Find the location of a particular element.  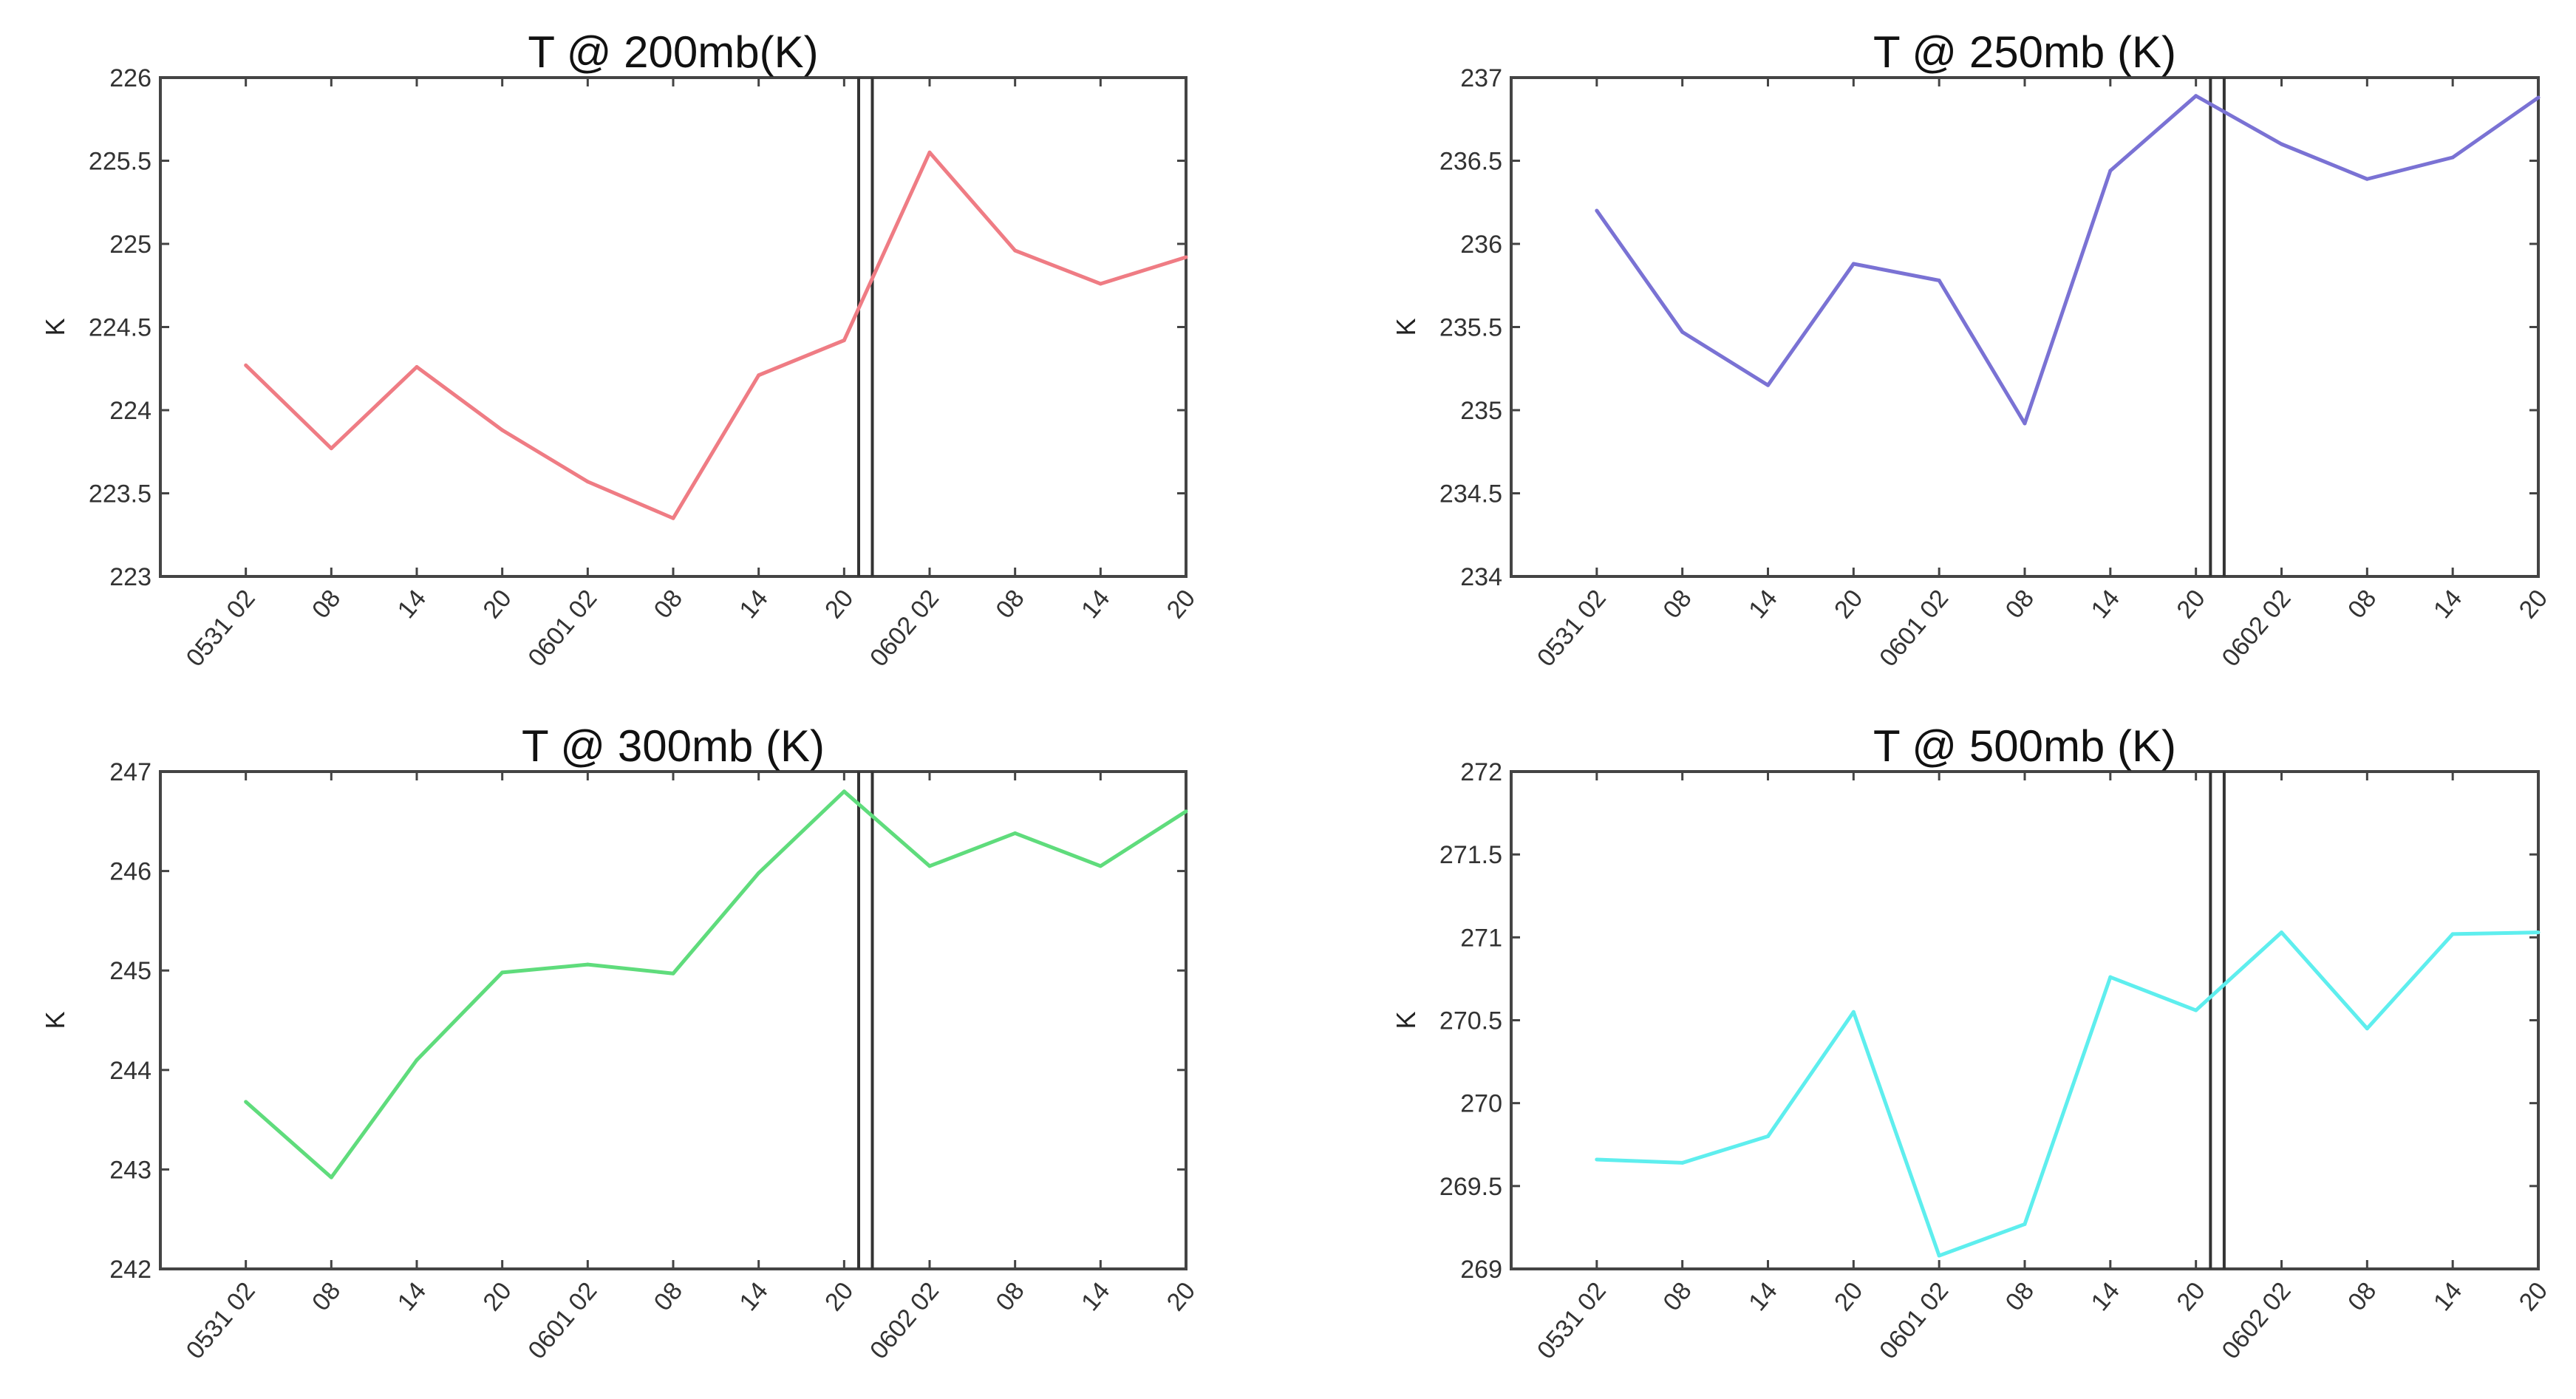

chart-title: T @ 200mb(K) is located at coordinates (673, 52).